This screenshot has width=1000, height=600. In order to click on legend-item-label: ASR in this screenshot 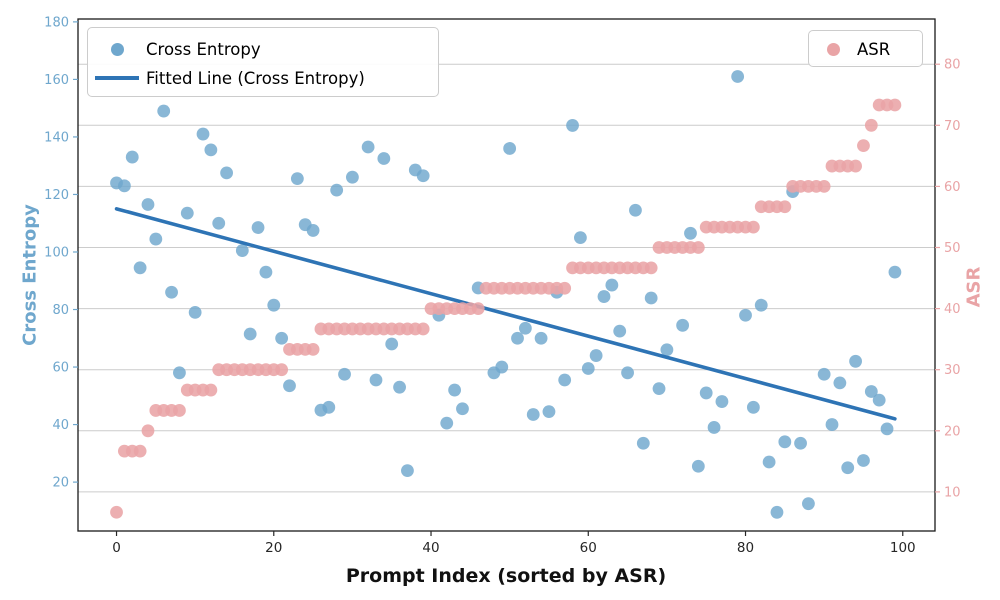, I will do `click(874, 49)`.